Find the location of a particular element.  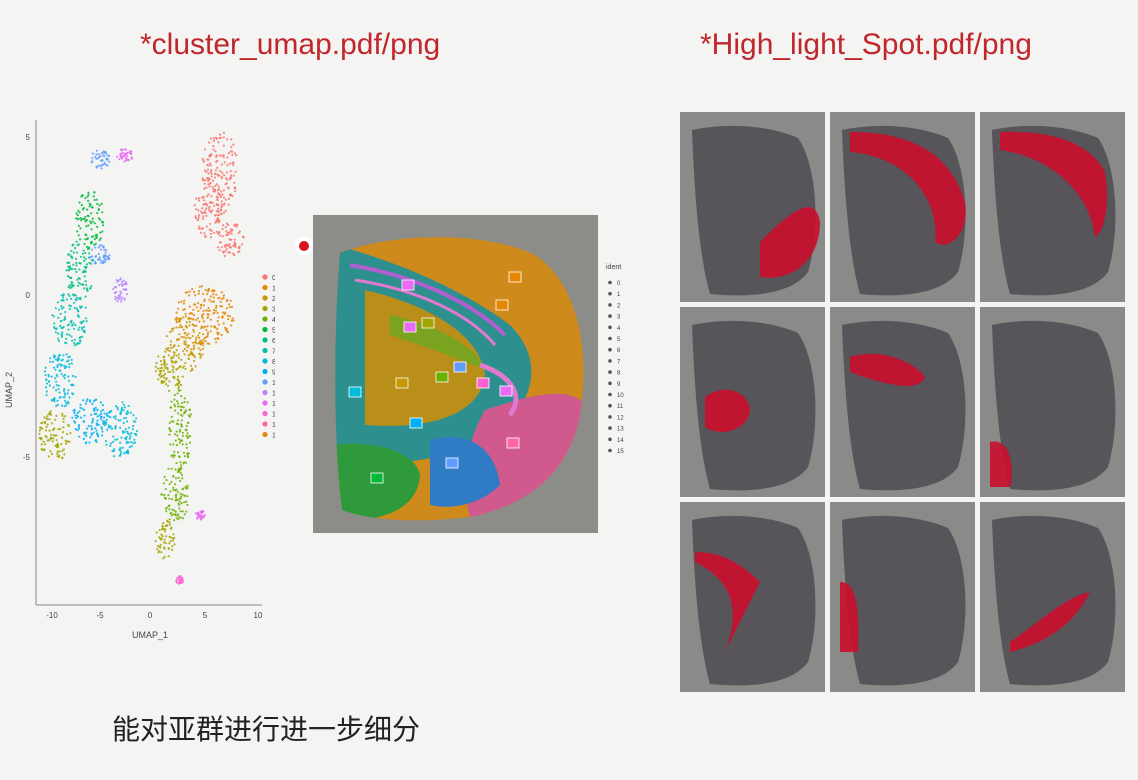

umap-axes is located at coordinates (148, 363).